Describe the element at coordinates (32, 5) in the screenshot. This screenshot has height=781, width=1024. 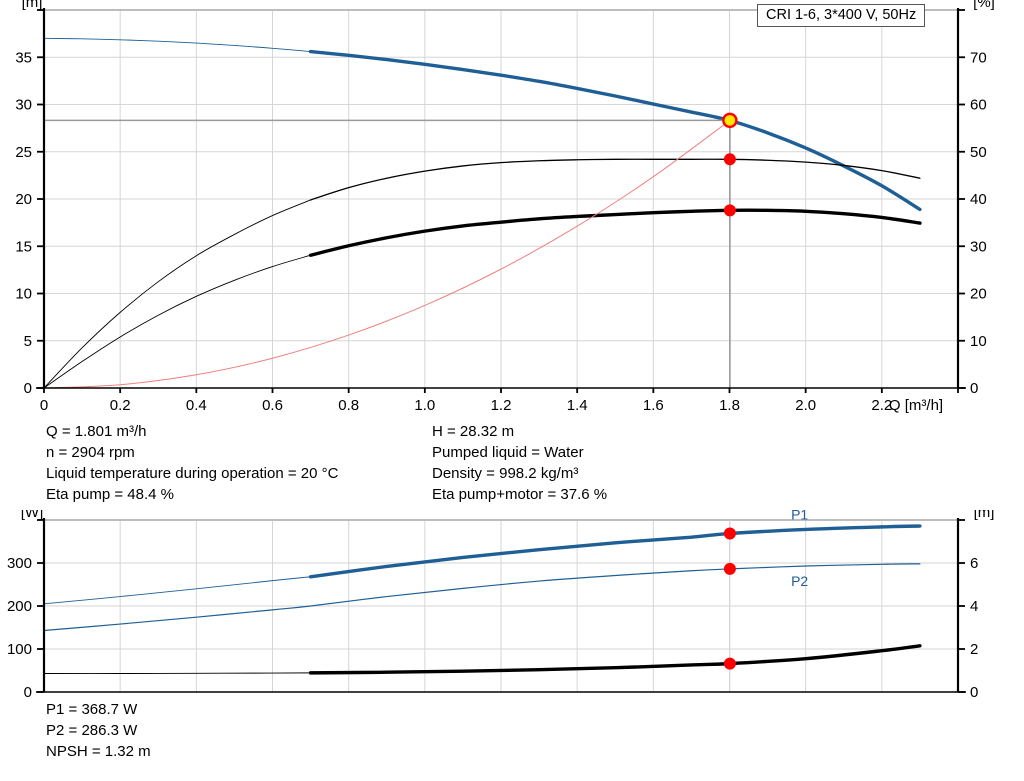
I see `y-axis-unit: [m]` at that location.